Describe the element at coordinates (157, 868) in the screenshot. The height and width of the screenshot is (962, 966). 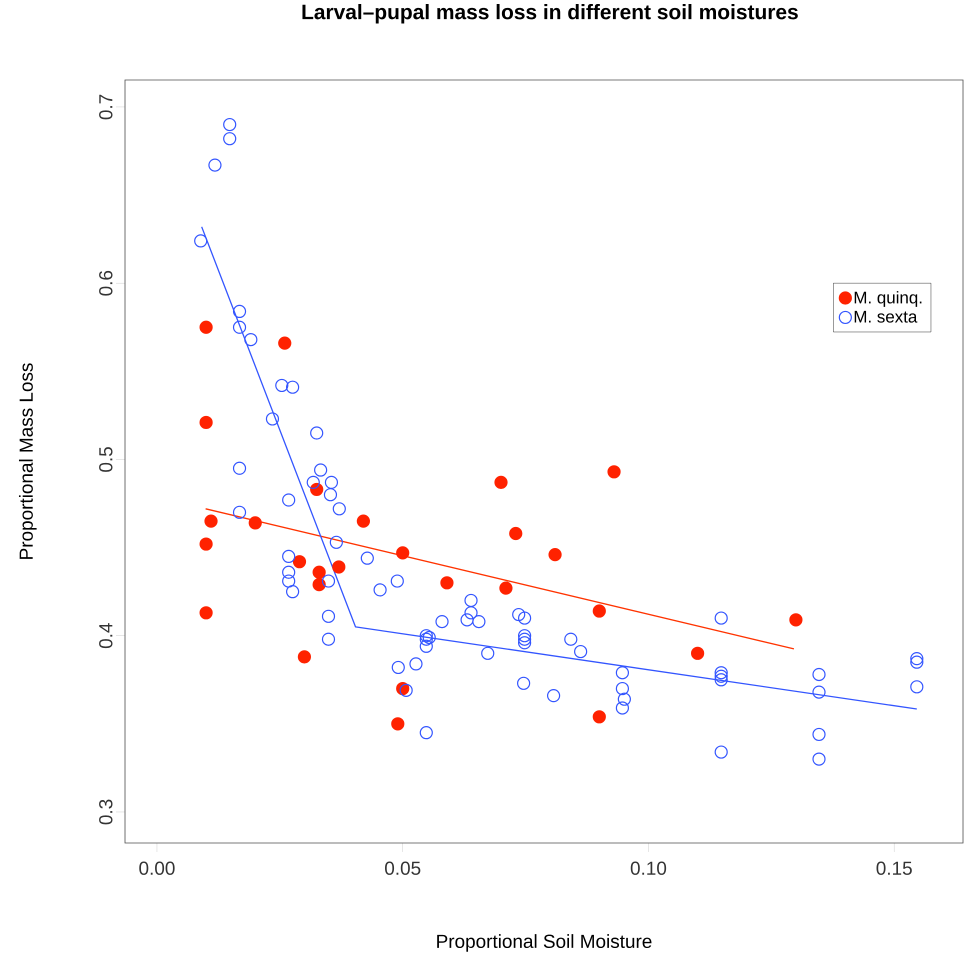
I see `x-tick-label: 0.00` at that location.